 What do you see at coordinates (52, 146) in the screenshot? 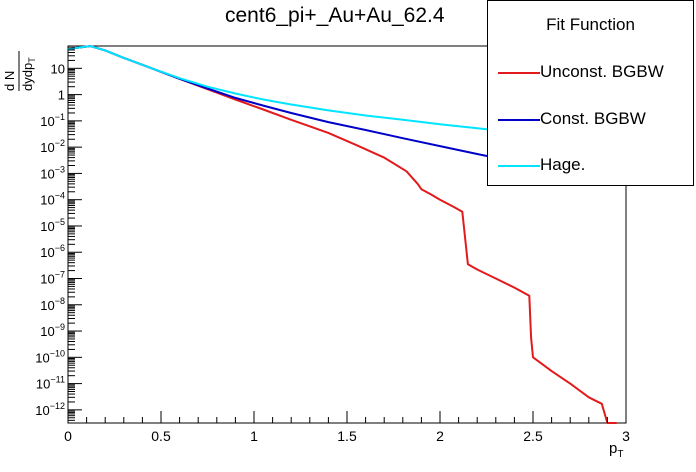
I see `y-tick-label: 10⁻²` at bounding box center [52, 146].